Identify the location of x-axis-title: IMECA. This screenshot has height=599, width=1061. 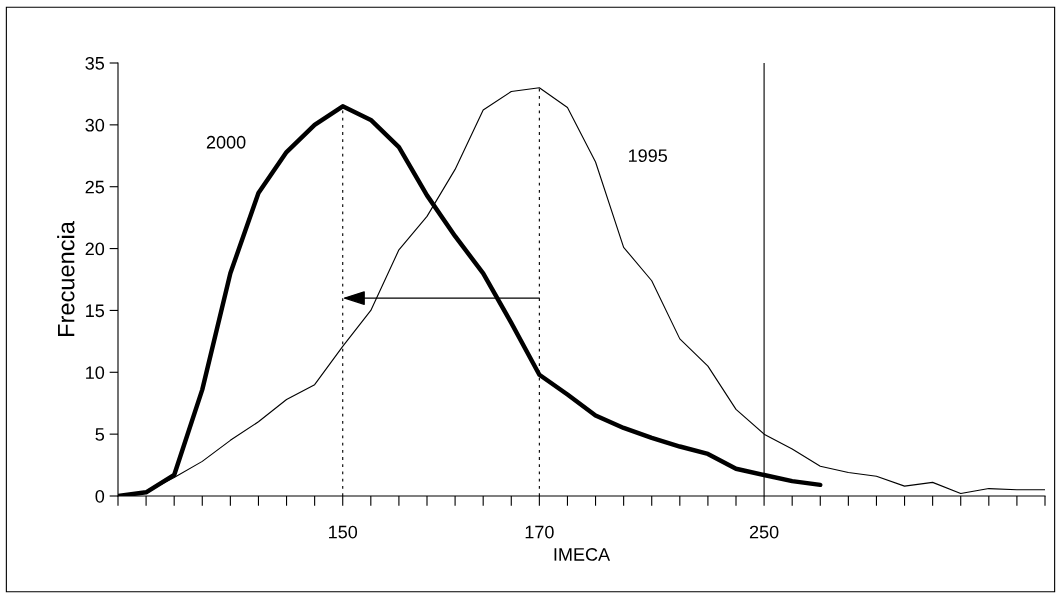
(582, 554).